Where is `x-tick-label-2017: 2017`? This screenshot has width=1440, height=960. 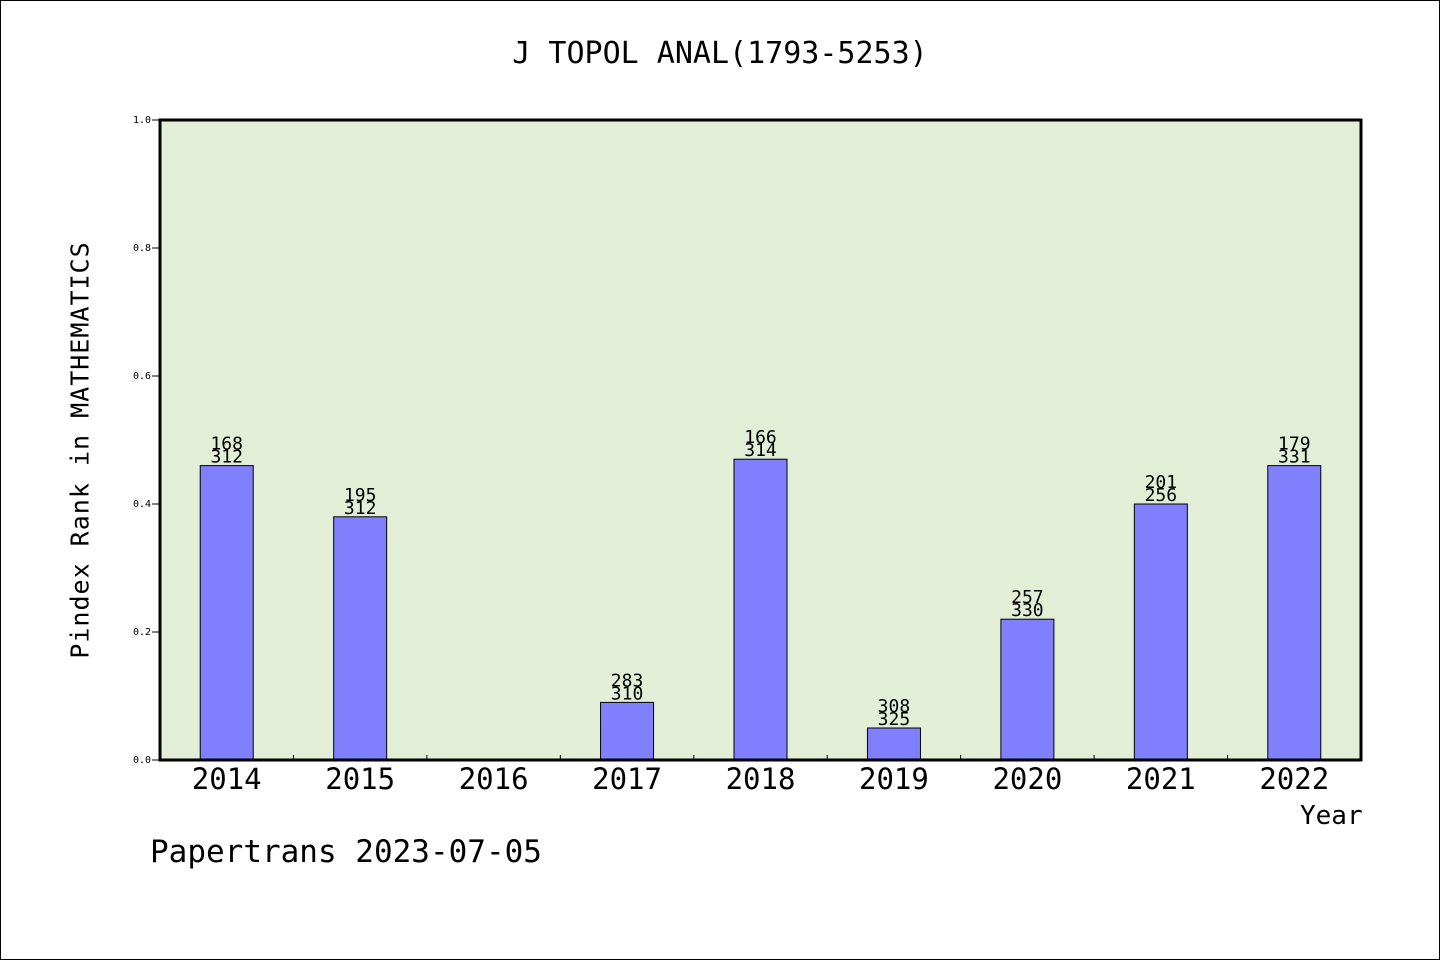
x-tick-label-2017: 2017 is located at coordinates (627, 779).